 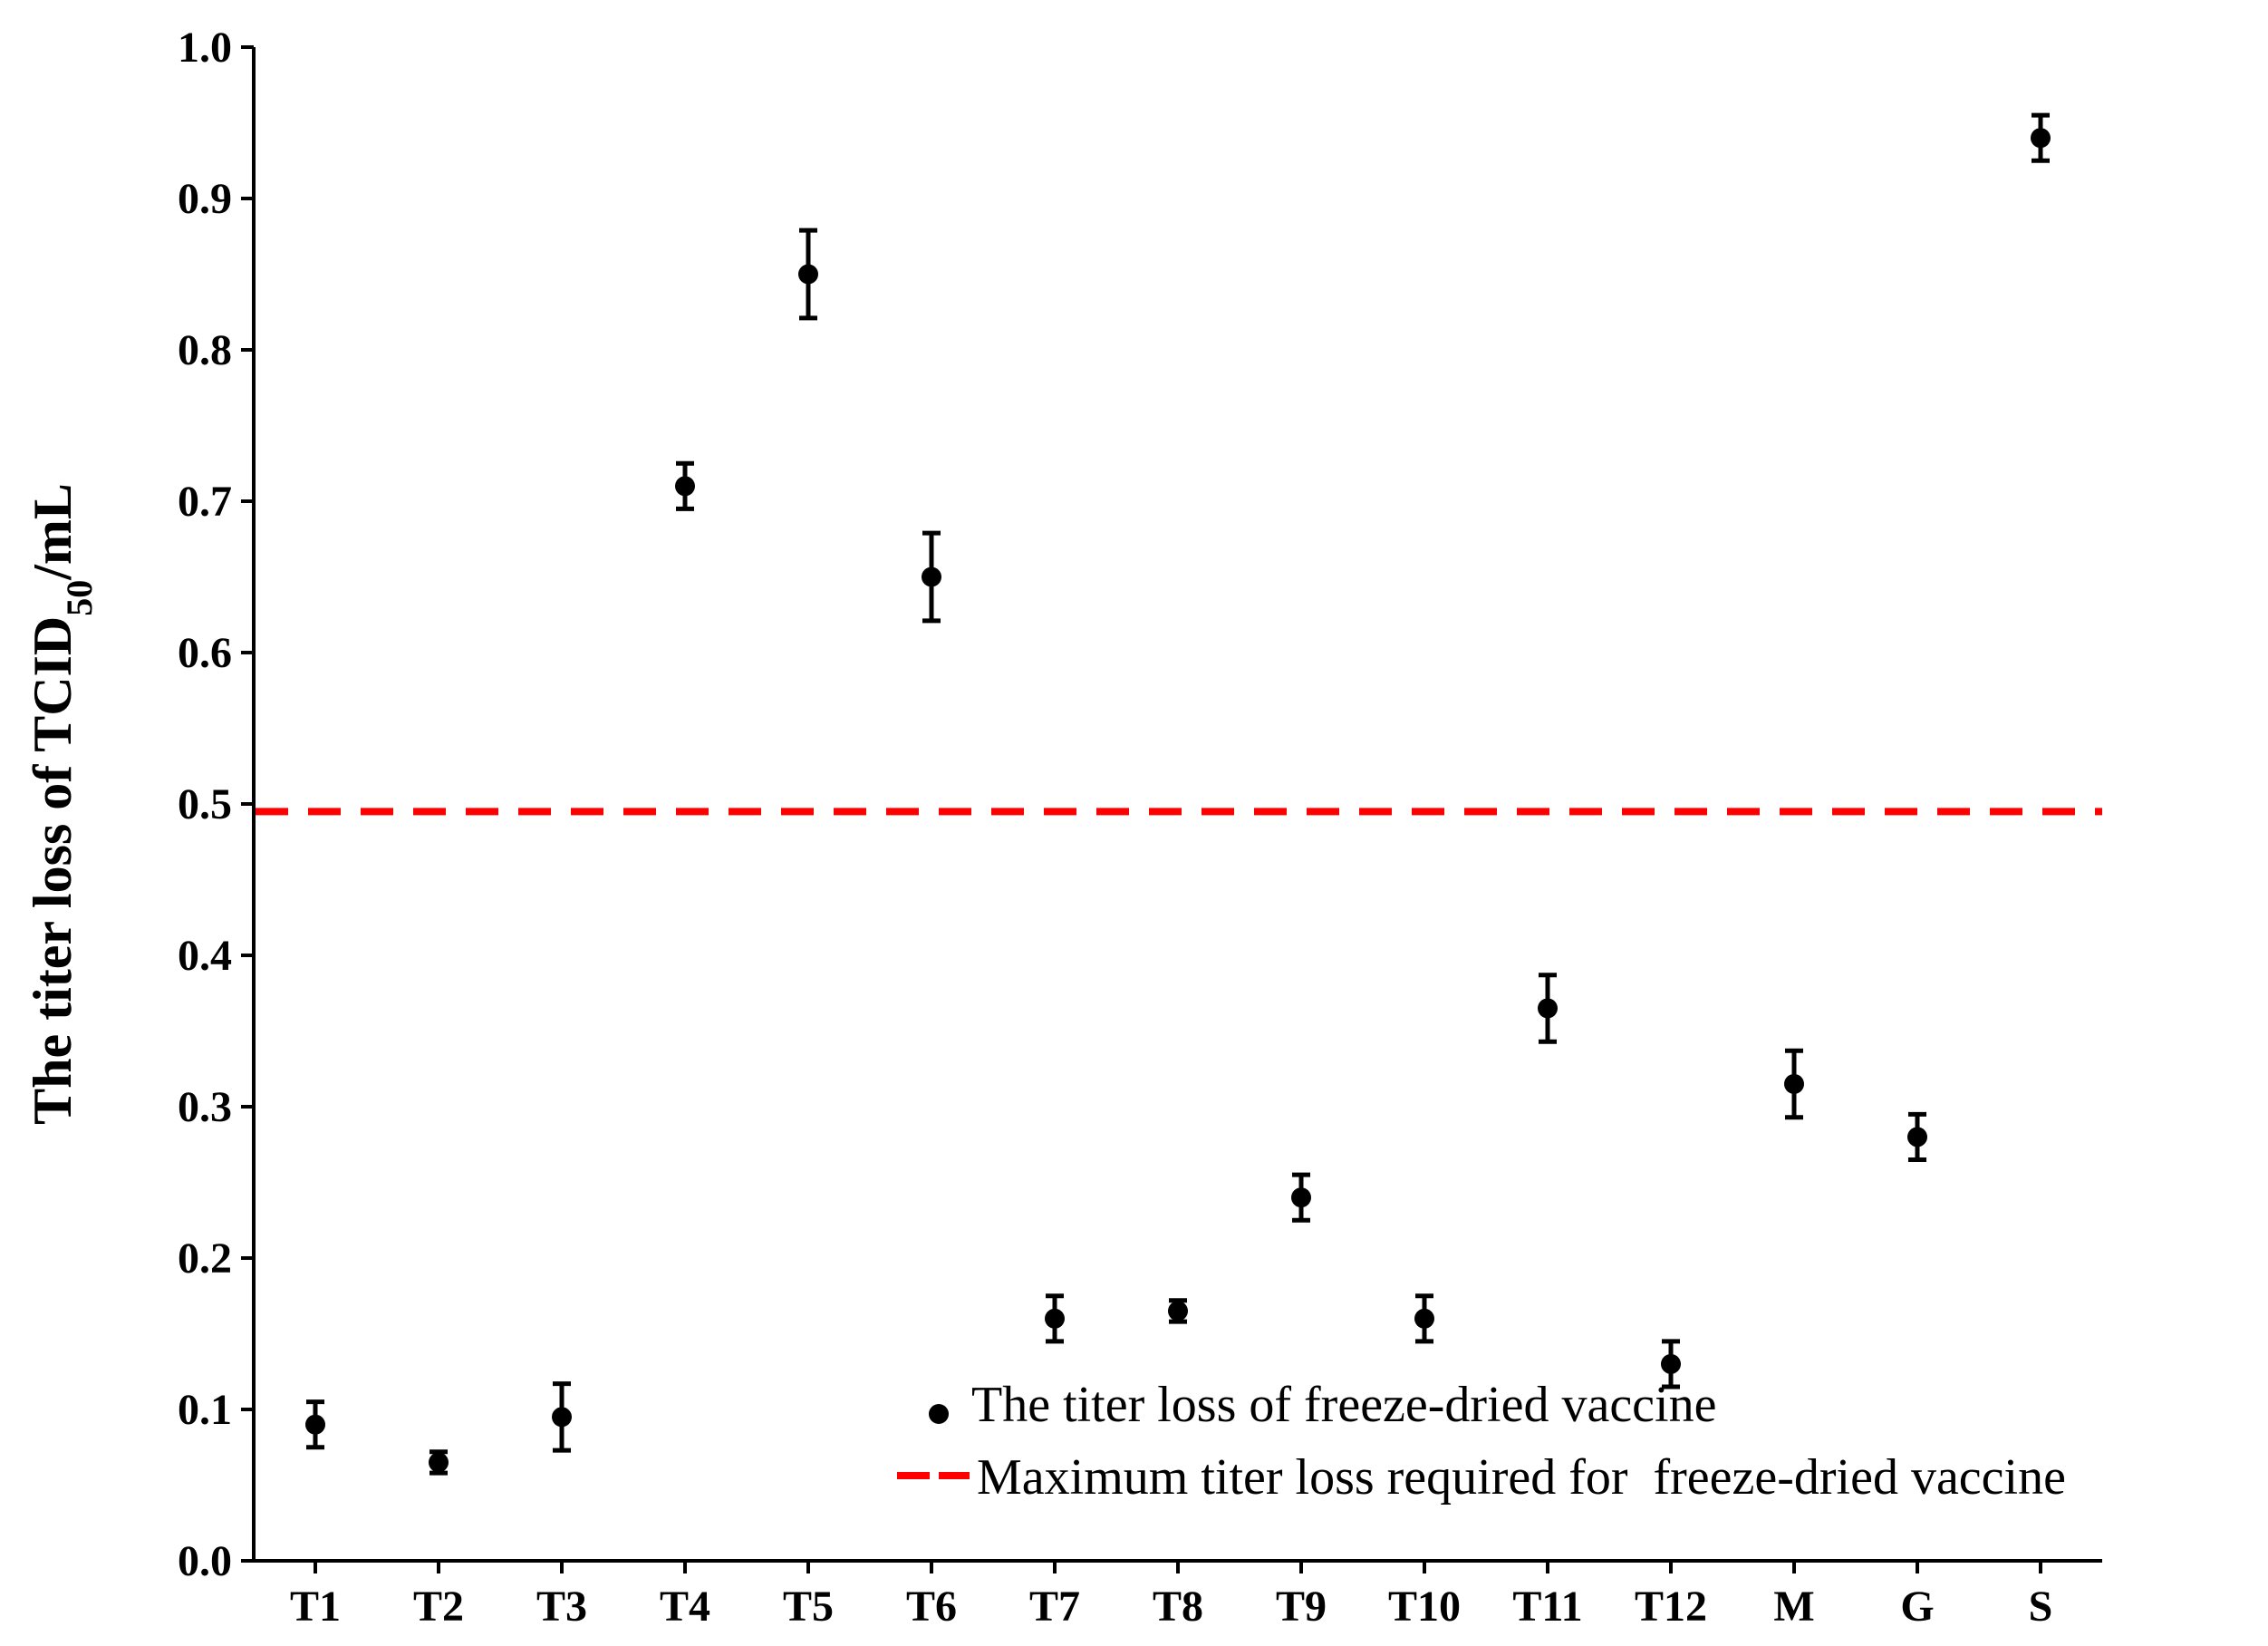 I want to click on y-axis-title: The titer loss of TCID50/mL, so click(x=61, y=804).